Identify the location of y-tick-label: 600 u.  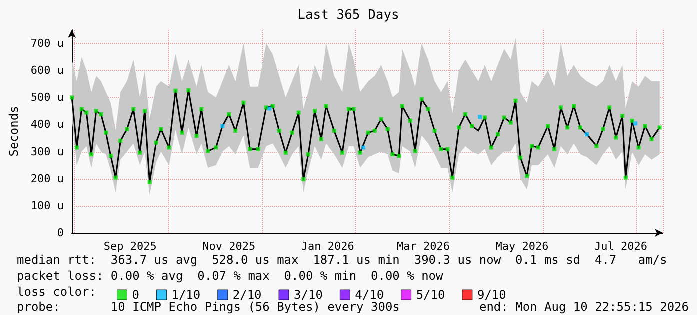
(47, 71).